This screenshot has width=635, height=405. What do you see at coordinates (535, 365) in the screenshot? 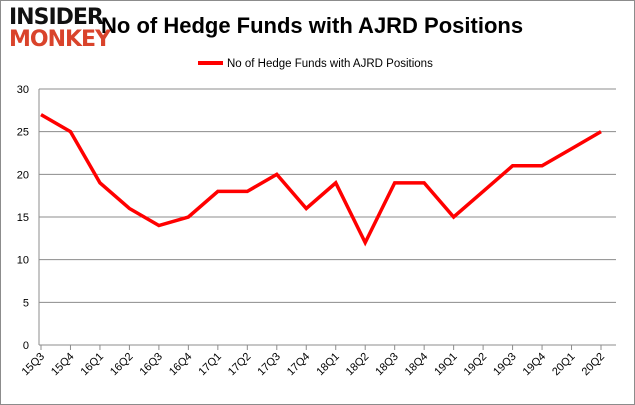
I see `x-tick-label: 19Q4` at bounding box center [535, 365].